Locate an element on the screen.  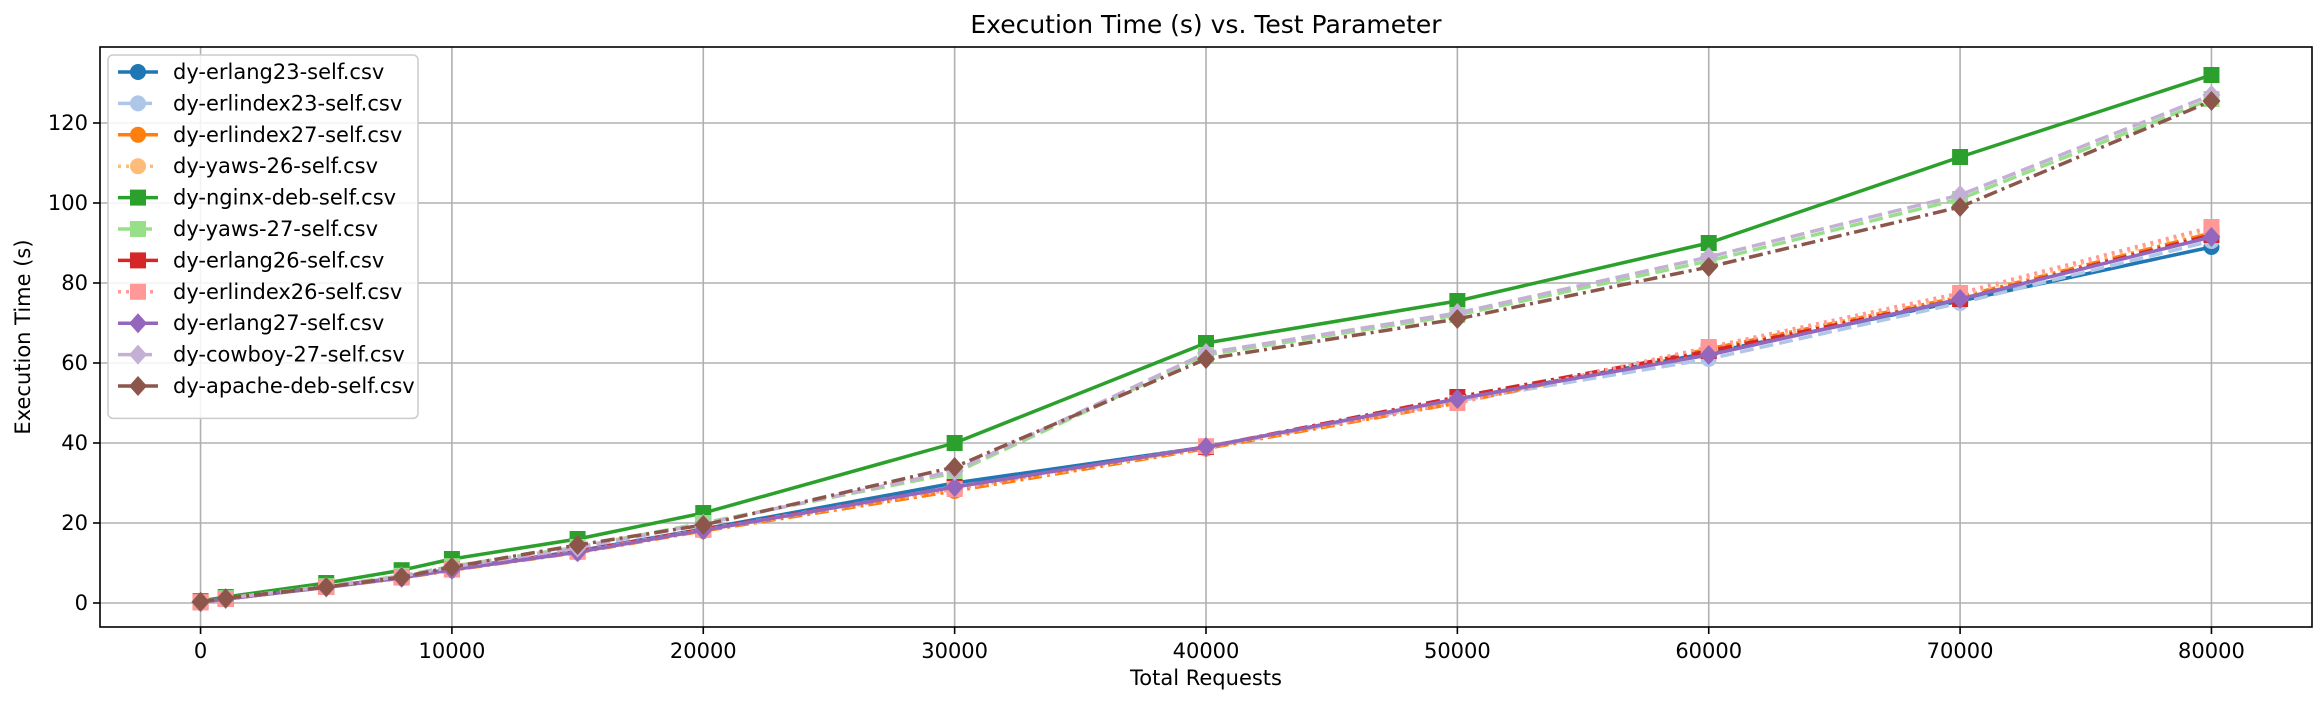
x-tick-label: 10000 is located at coordinates (452, 651).